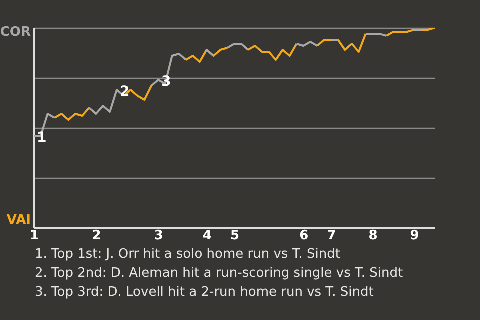 This screenshot has height=320, width=480. I want to click on x-tick-label: 3, so click(159, 236).